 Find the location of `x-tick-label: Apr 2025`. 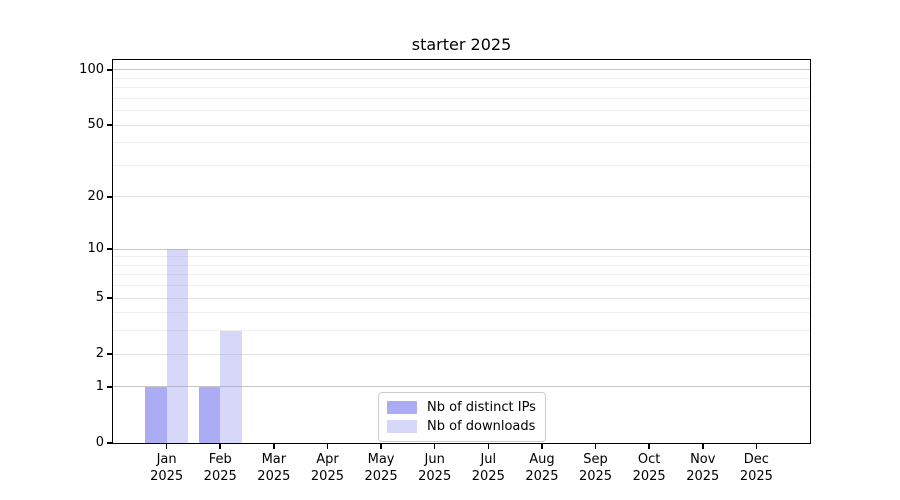

x-tick-label: Apr 2025 is located at coordinates (327, 468).